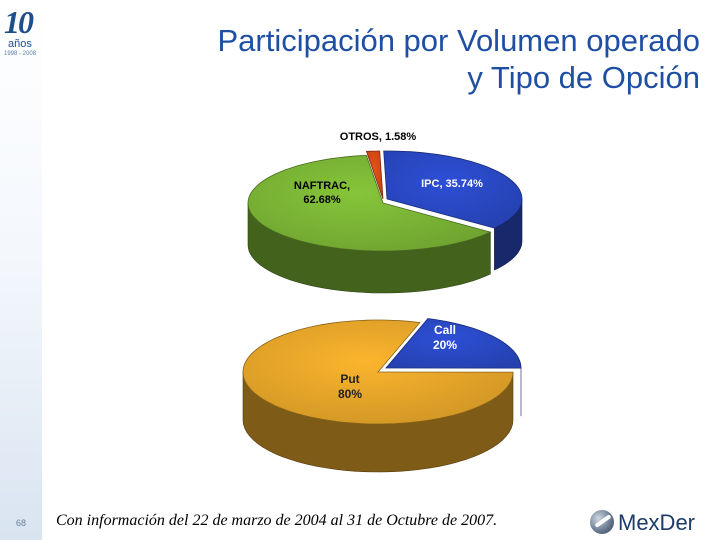 The width and height of the screenshot is (720, 540). What do you see at coordinates (657, 522) in the screenshot?
I see `brand-name: MexDer` at bounding box center [657, 522].